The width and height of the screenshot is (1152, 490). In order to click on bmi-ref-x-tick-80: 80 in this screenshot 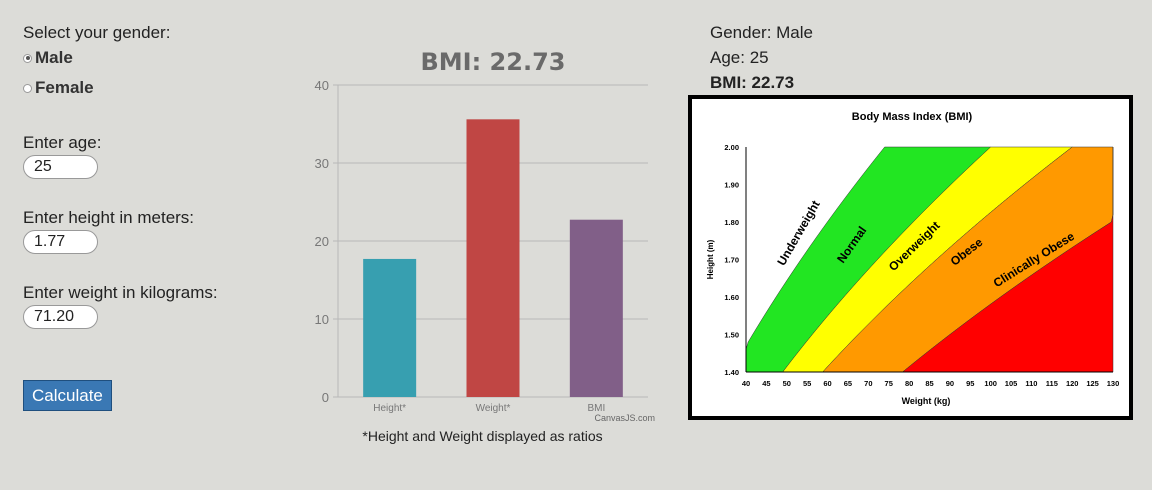, I will do `click(909, 383)`.